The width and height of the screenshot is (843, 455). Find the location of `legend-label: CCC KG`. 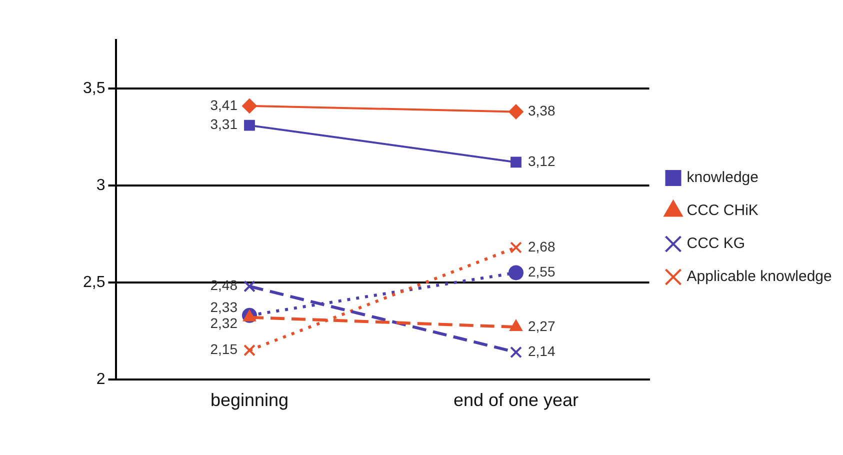

legend-label: CCC KG is located at coordinates (716, 243).